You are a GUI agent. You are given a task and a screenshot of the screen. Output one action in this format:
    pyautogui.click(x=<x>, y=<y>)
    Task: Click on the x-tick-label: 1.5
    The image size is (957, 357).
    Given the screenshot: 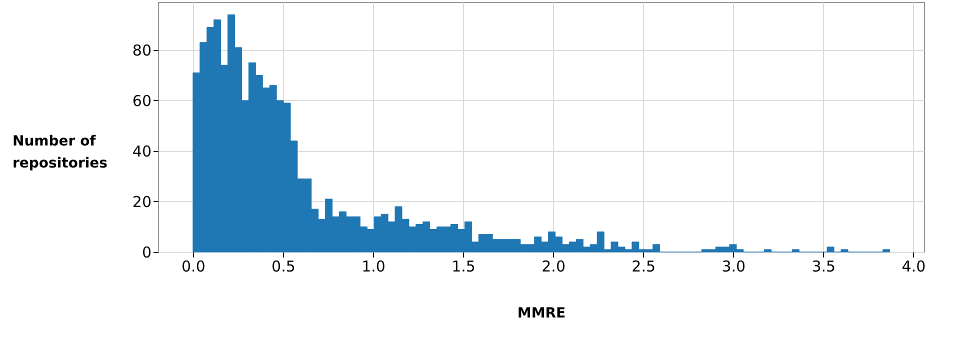 What is the action you would take?
    pyautogui.click(x=464, y=267)
    